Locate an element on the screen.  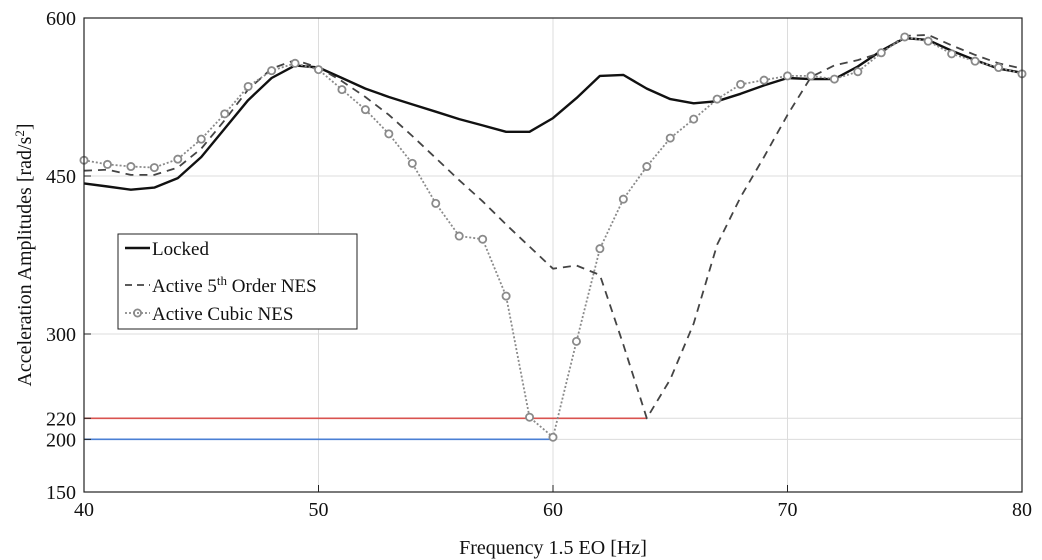
legend-box is located at coordinates (237, 281).